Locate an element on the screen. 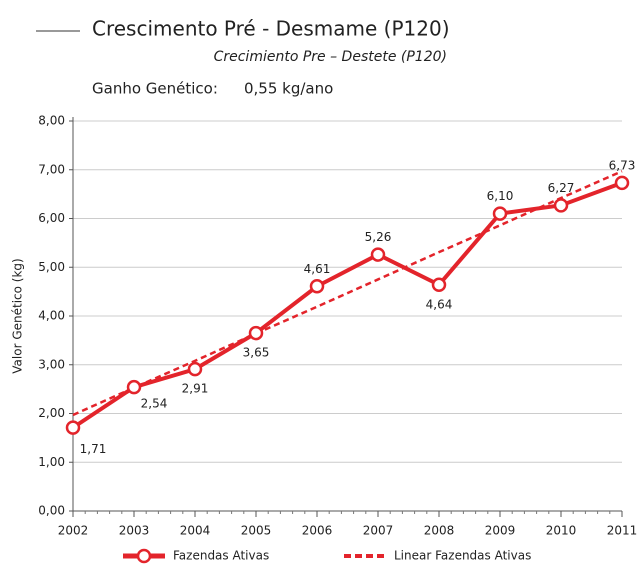 This screenshot has height=568, width=637. y-tick-label: 4,00 is located at coordinates (51, 316).